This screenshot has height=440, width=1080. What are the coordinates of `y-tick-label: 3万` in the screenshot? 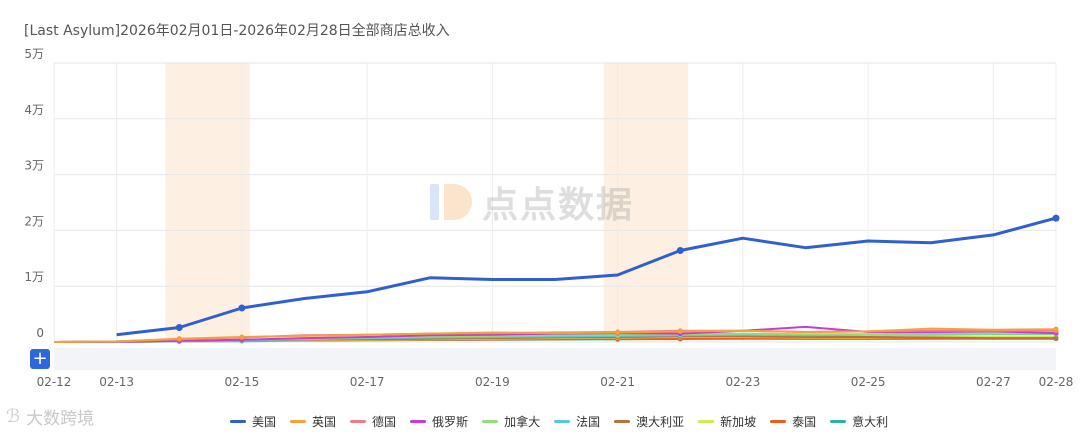 It's located at (34, 166).